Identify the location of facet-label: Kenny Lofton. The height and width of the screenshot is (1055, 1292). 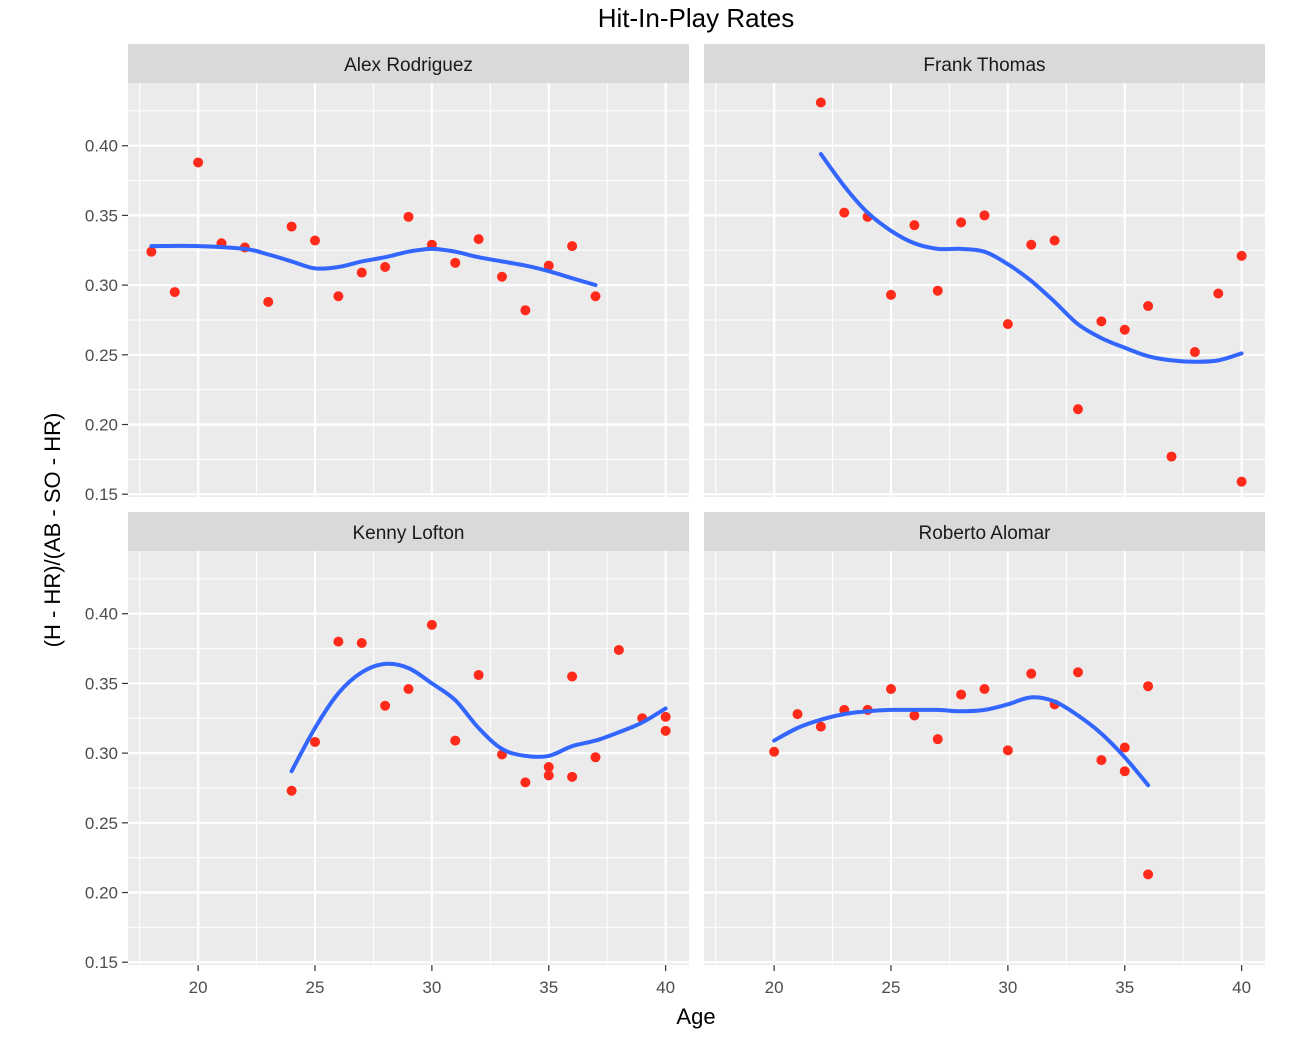
(409, 533).